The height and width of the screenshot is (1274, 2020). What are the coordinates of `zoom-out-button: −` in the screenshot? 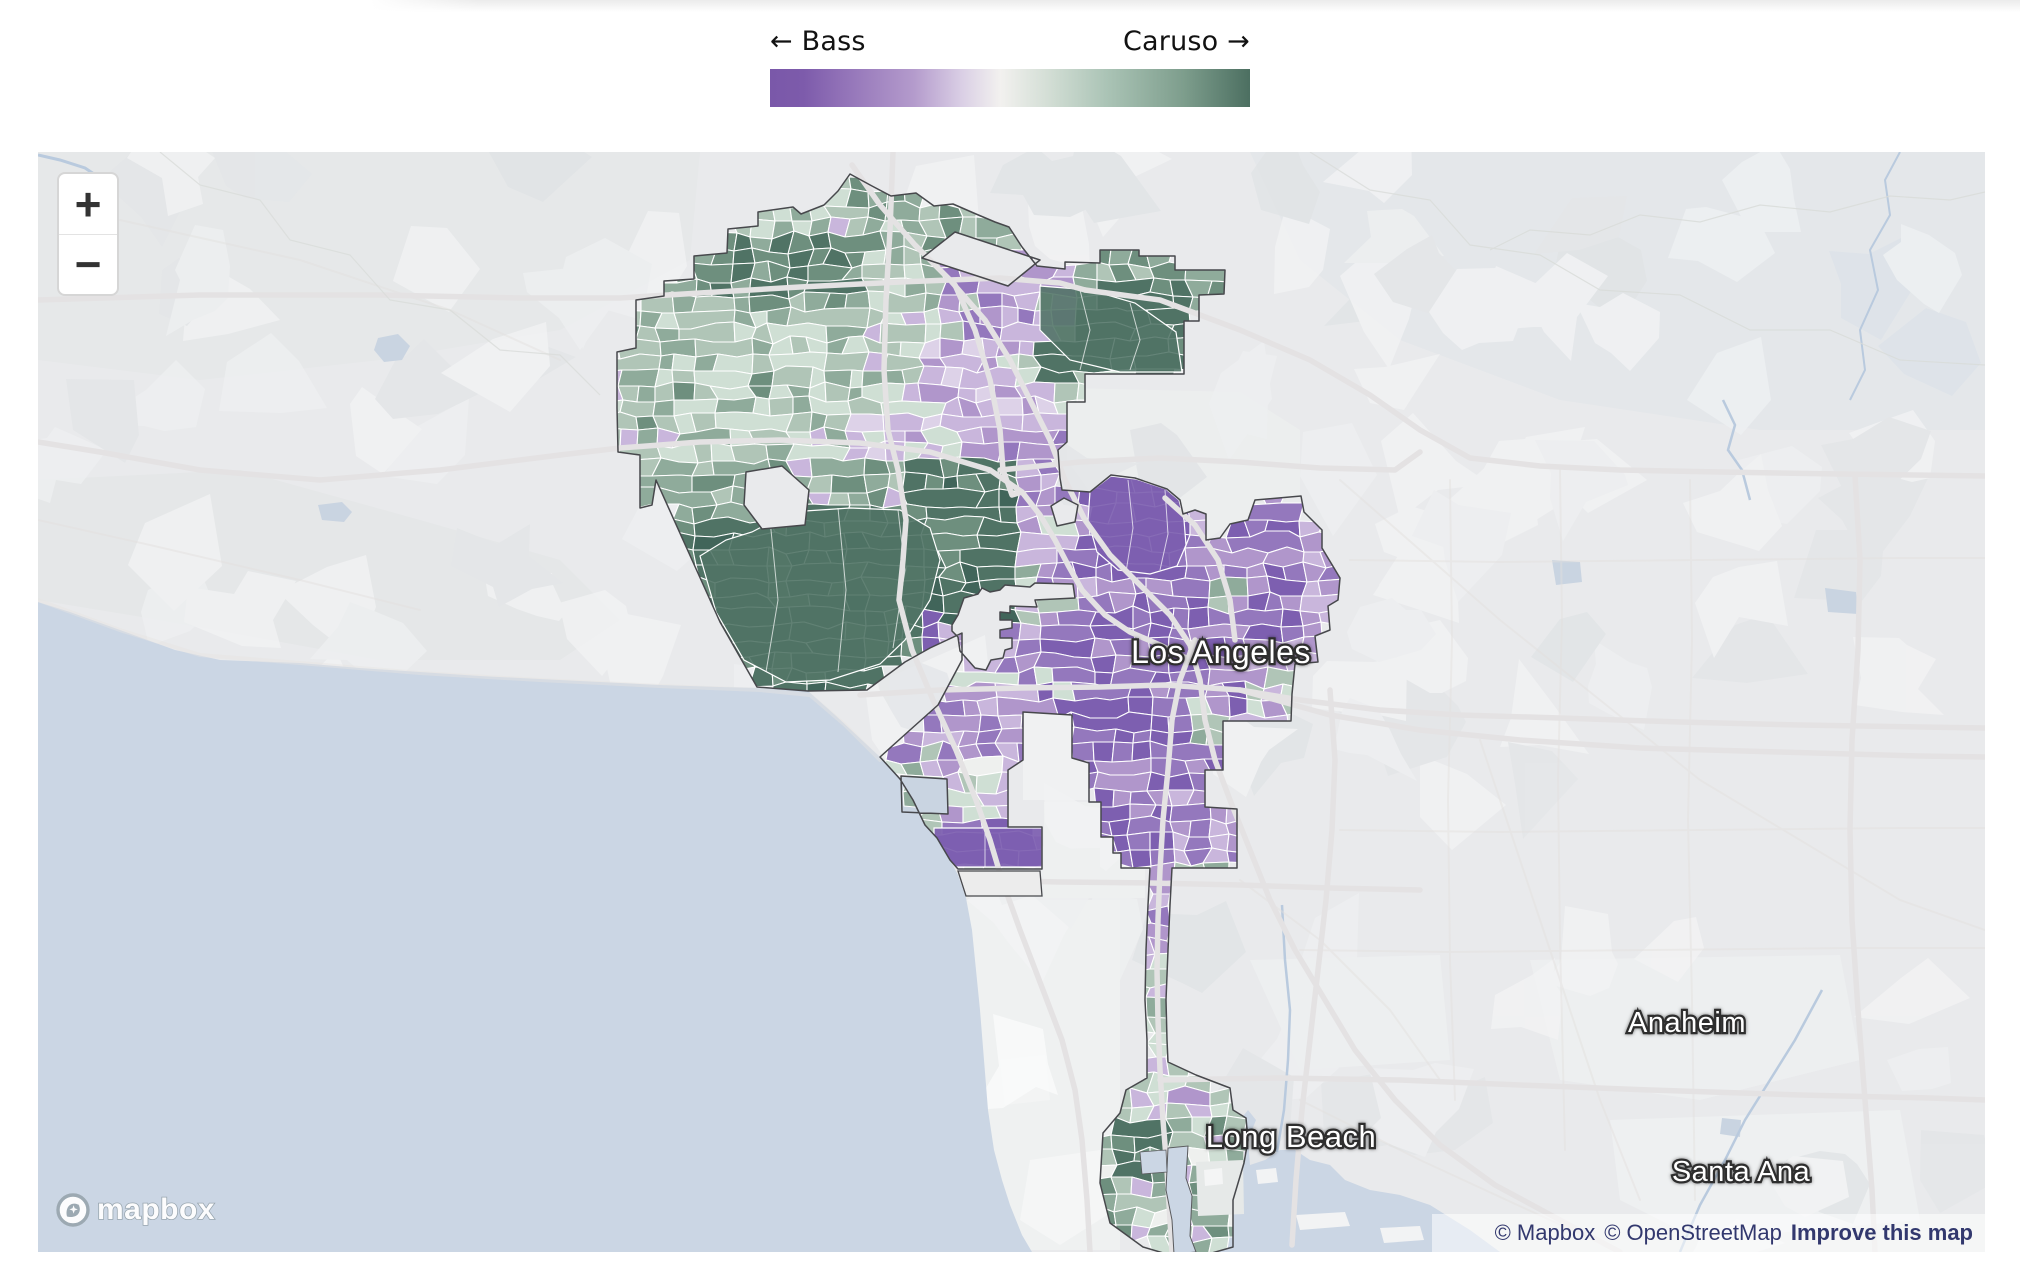 It's located at (88, 264).